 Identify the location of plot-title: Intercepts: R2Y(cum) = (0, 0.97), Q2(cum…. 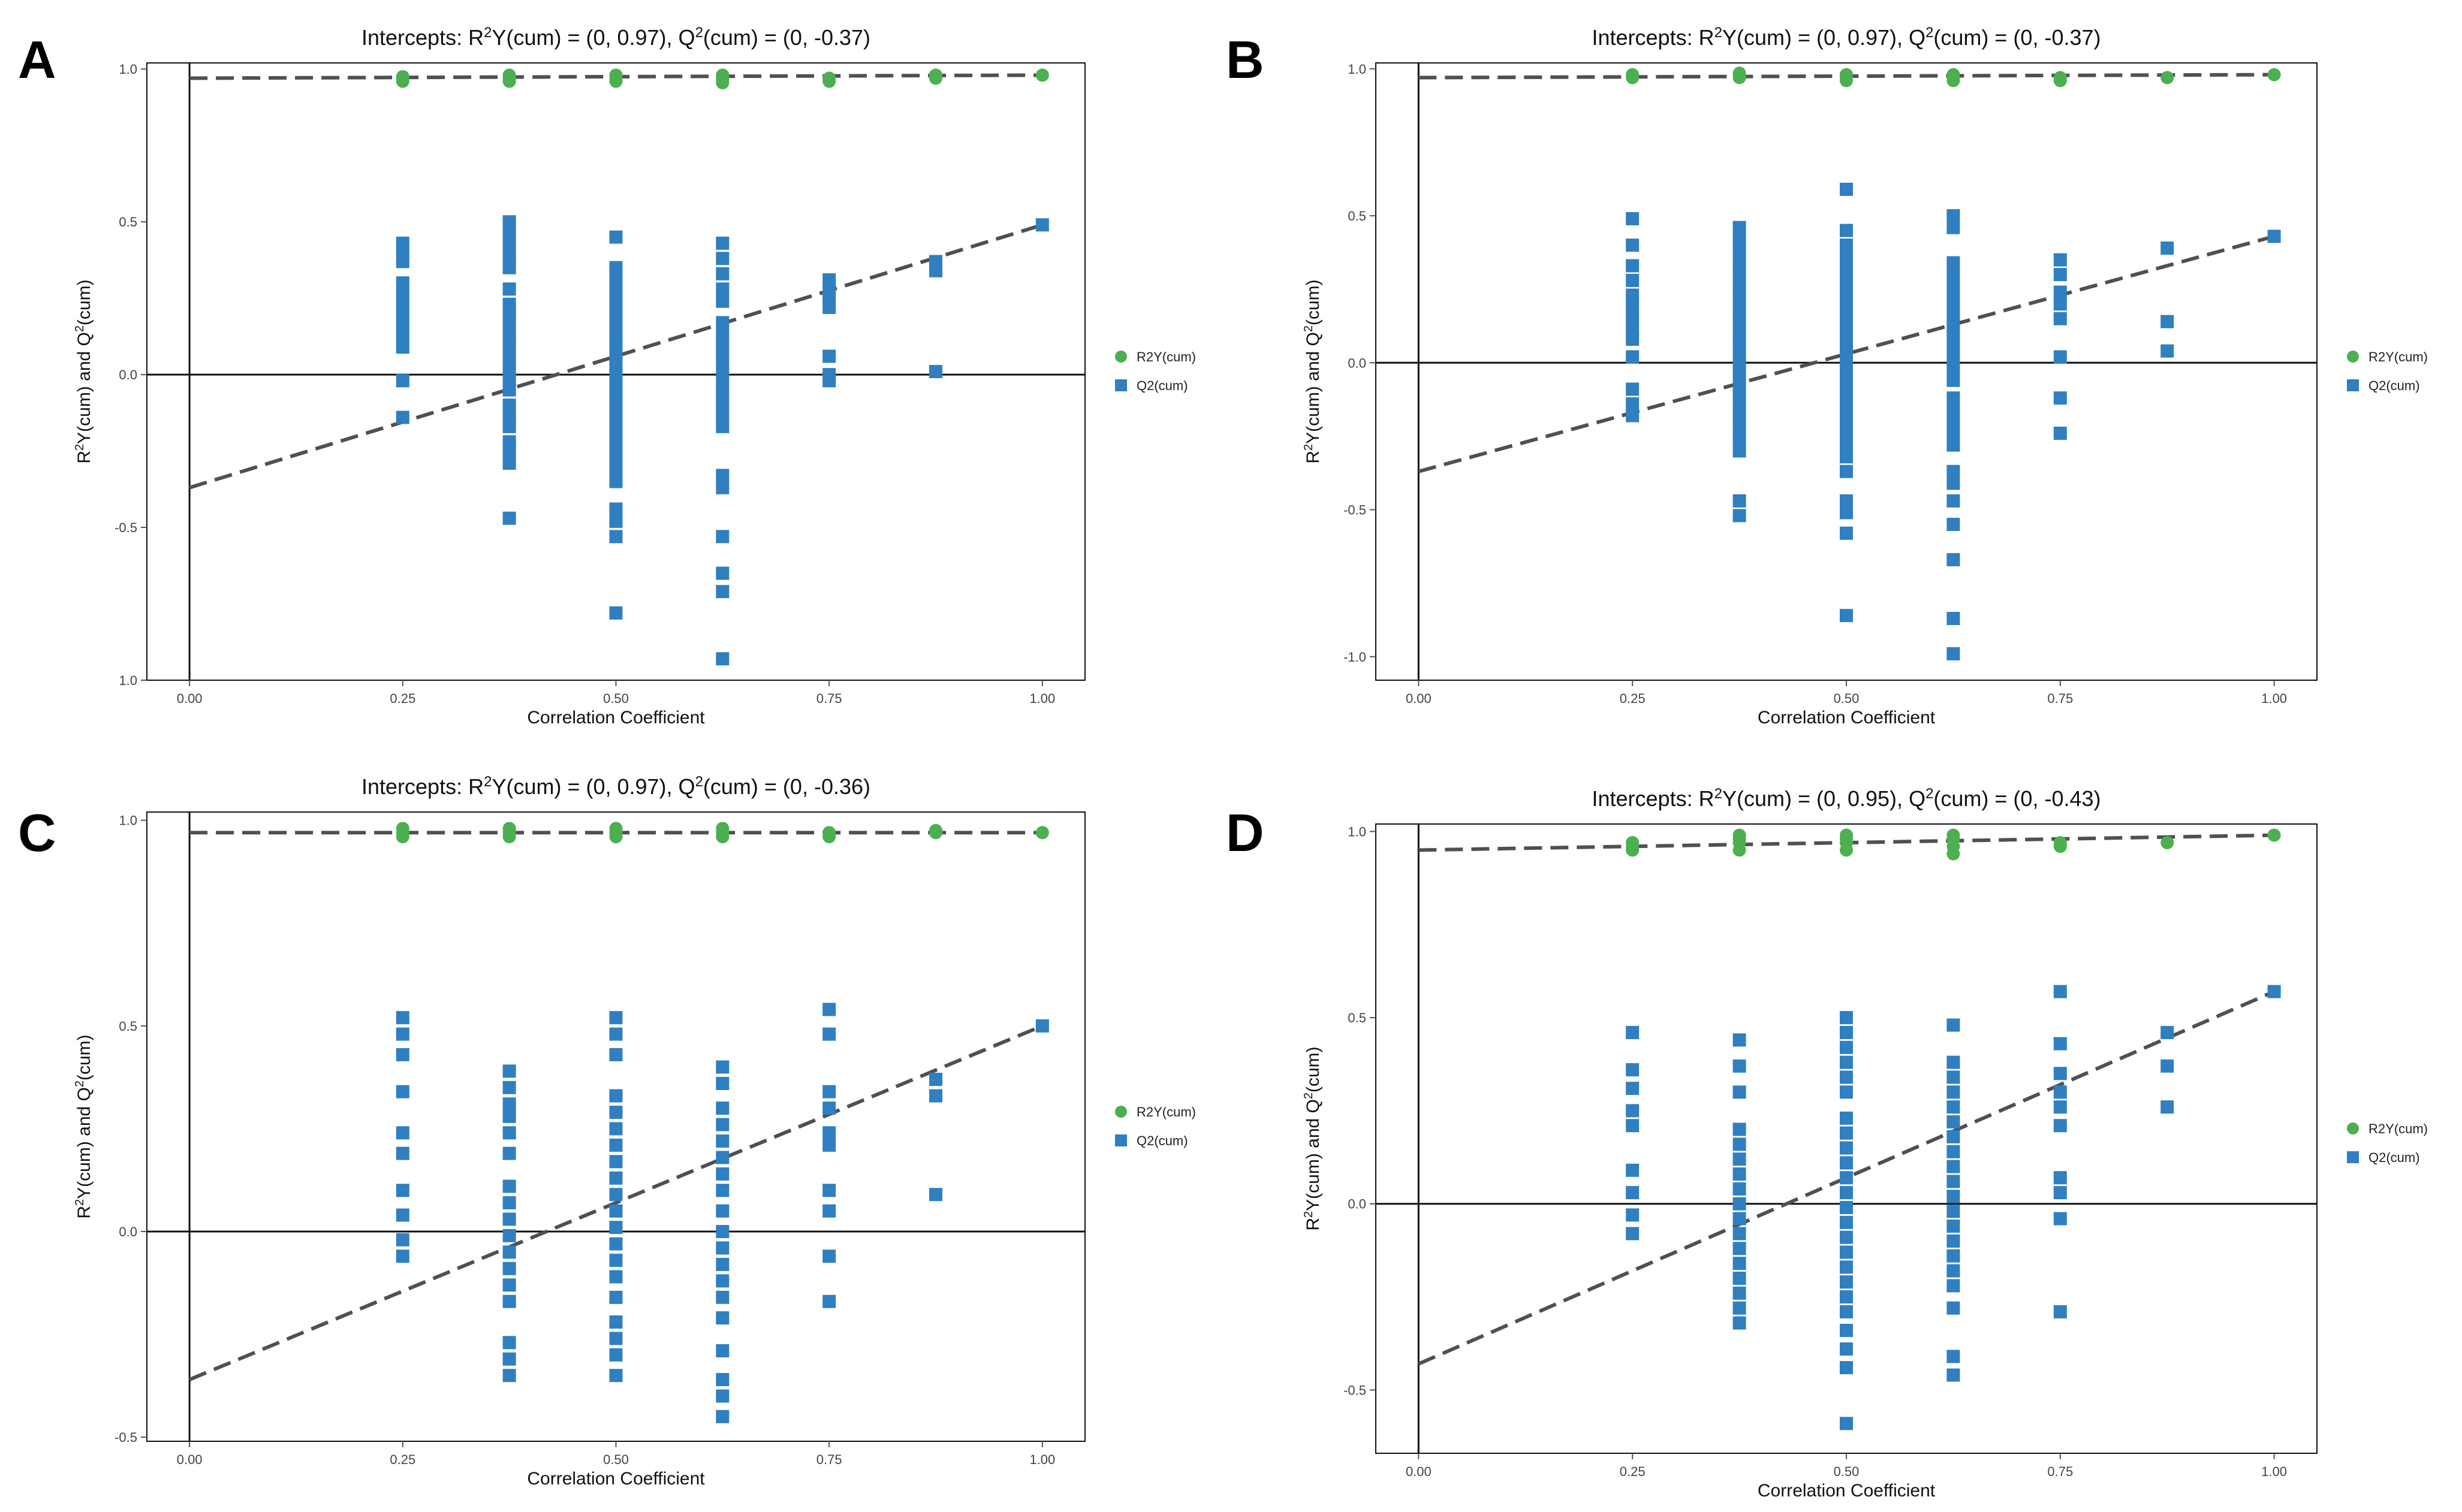
(1846, 37).